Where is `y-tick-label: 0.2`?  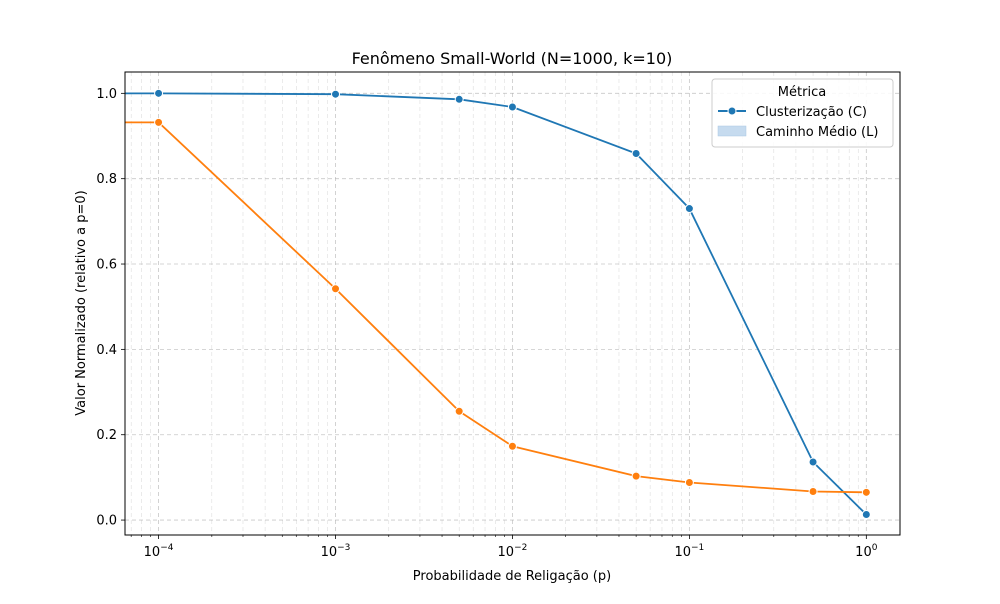 y-tick-label: 0.2 is located at coordinates (106, 435).